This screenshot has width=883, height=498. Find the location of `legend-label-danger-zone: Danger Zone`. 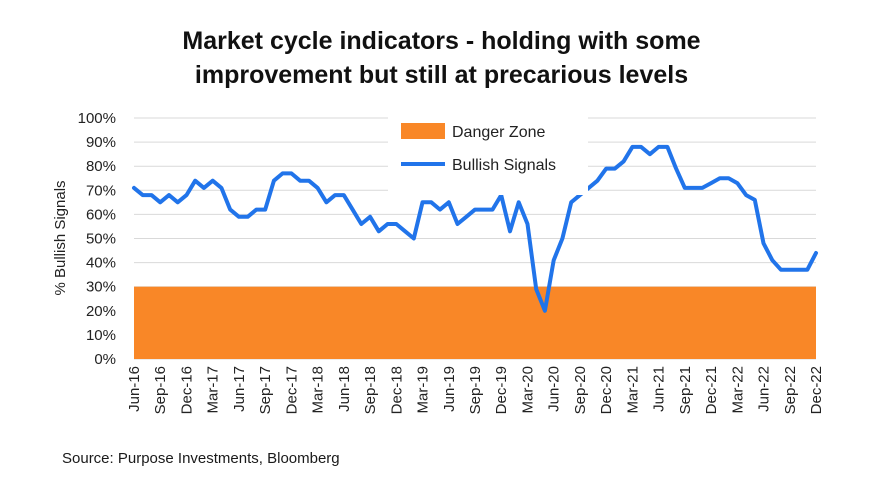

legend-label-danger-zone: Danger Zone is located at coordinates (498, 132).